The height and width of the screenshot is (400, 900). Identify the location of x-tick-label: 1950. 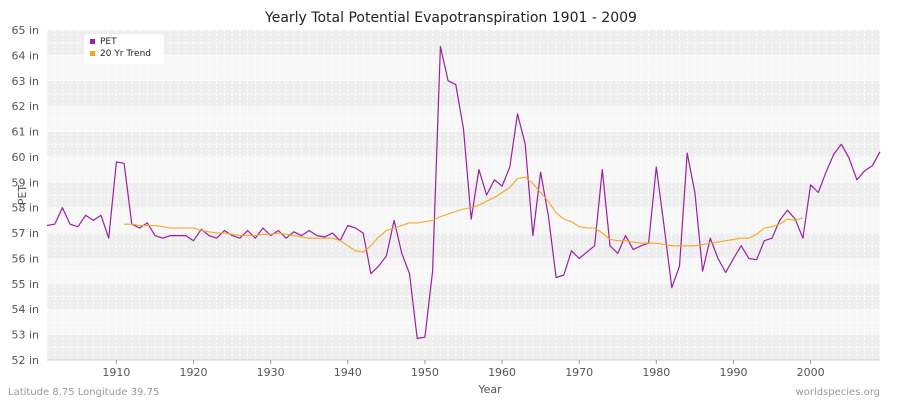
(425, 372).